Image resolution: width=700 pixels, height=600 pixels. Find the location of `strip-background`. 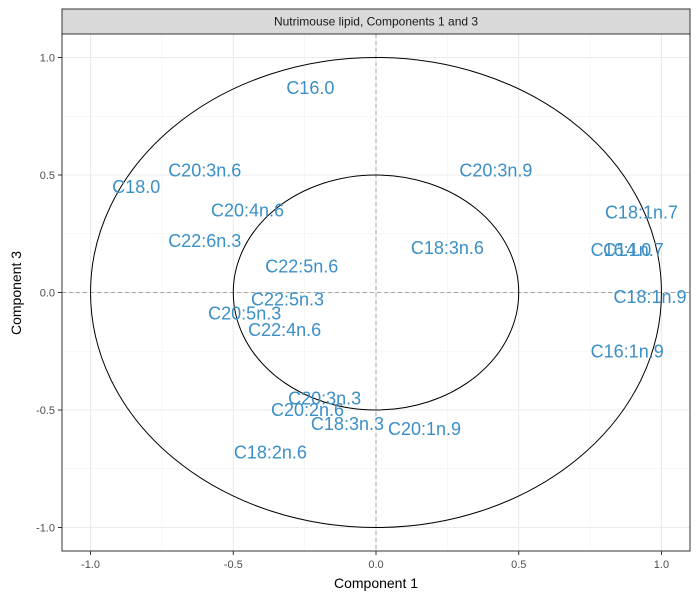

strip-background is located at coordinates (376, 21).